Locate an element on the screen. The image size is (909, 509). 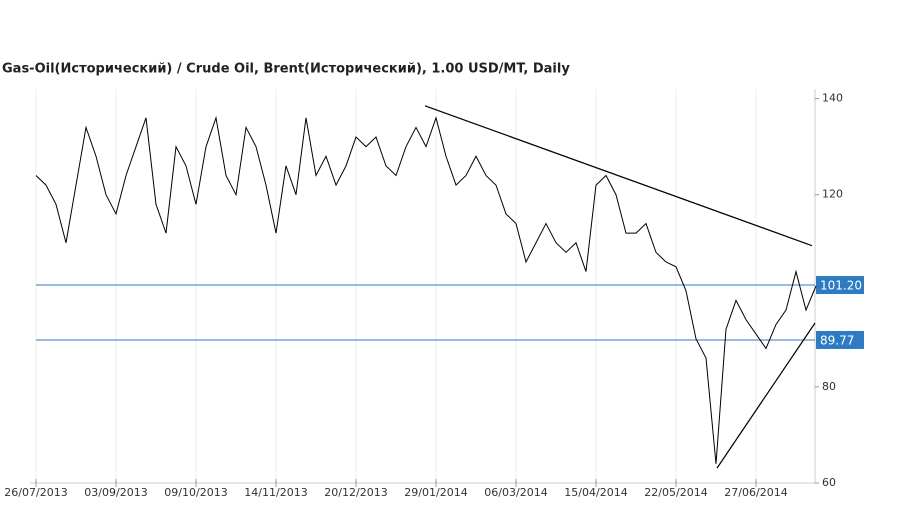
x-tick-label: 15/04/2014 is located at coordinates (595, 492).